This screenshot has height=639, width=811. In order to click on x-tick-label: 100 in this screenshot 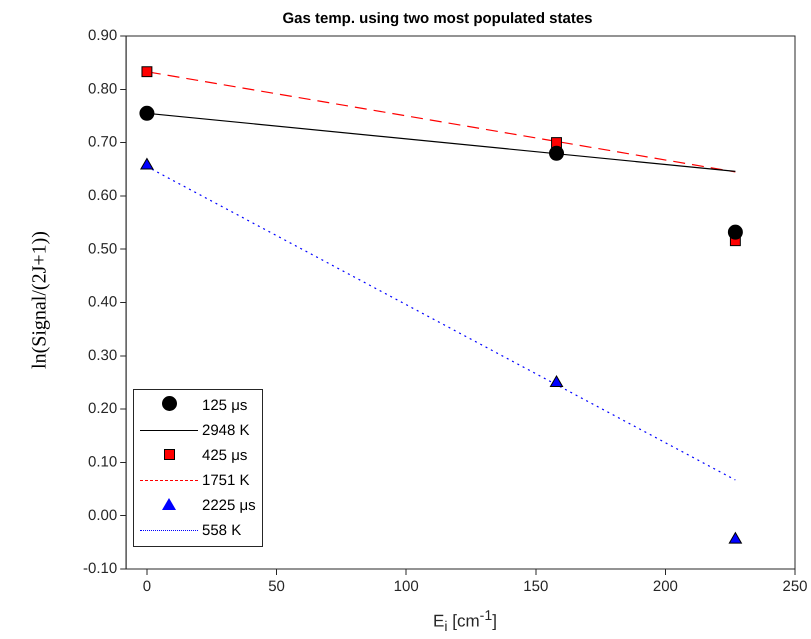, I will do `click(406, 587)`.